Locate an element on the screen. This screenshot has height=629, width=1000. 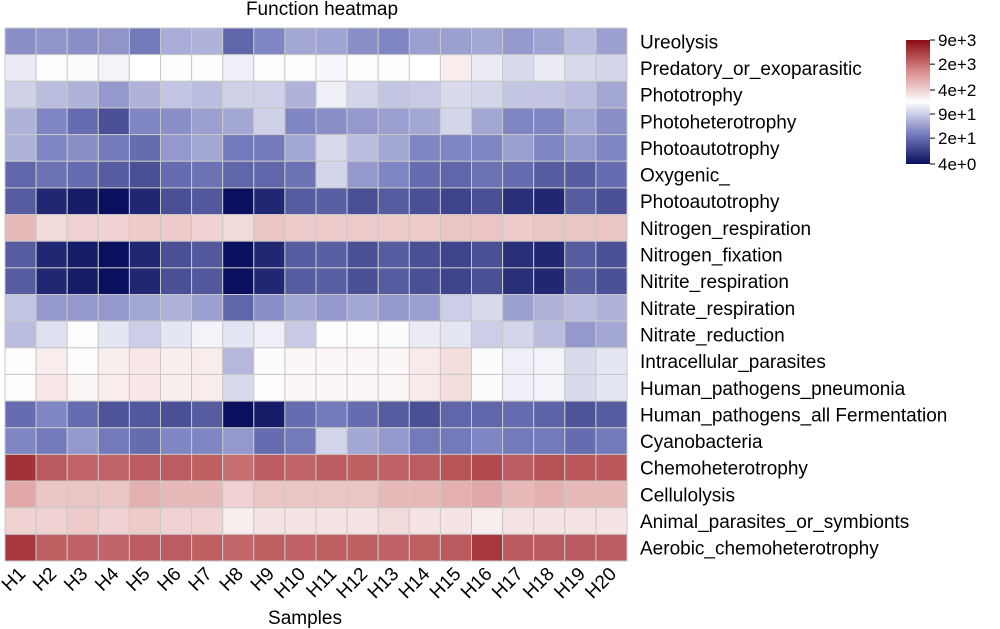
column-label: H6 is located at coordinates (170, 580).